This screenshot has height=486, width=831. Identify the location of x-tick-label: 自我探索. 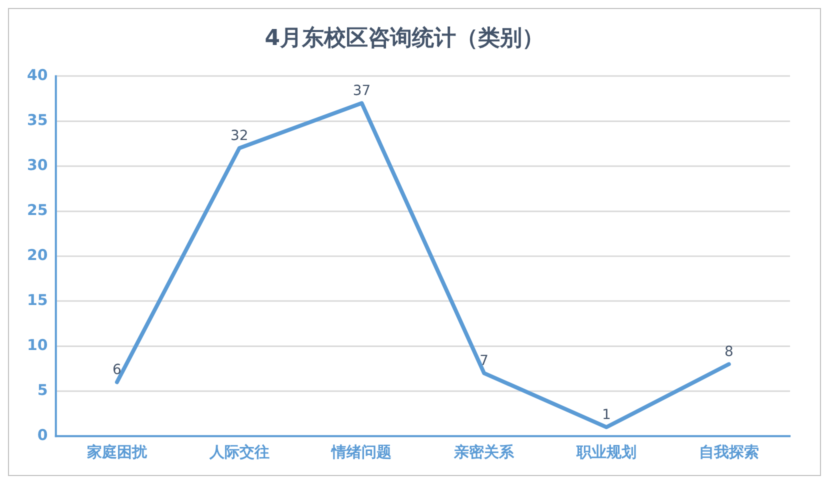
(728, 451).